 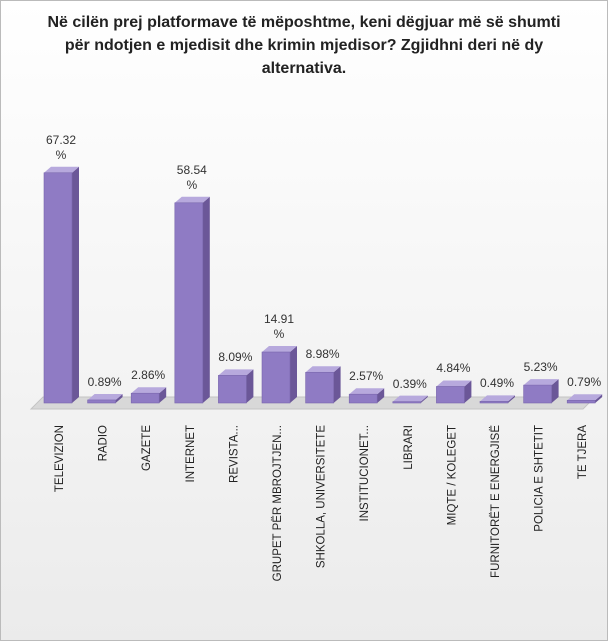 What do you see at coordinates (104, 443) in the screenshot?
I see `x-tick-label: RADIO` at bounding box center [104, 443].